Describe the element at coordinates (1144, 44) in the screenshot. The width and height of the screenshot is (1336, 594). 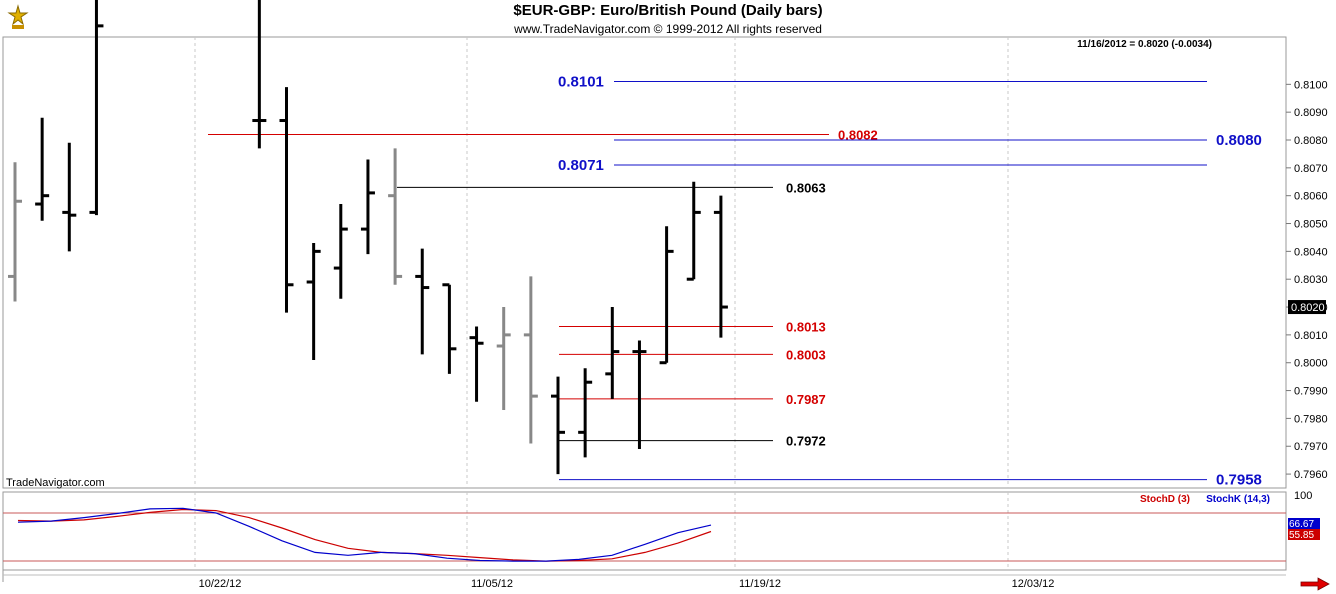
I see `last-close-info: 11/16/2012 = 0.8020 (-0.0034)` at that location.